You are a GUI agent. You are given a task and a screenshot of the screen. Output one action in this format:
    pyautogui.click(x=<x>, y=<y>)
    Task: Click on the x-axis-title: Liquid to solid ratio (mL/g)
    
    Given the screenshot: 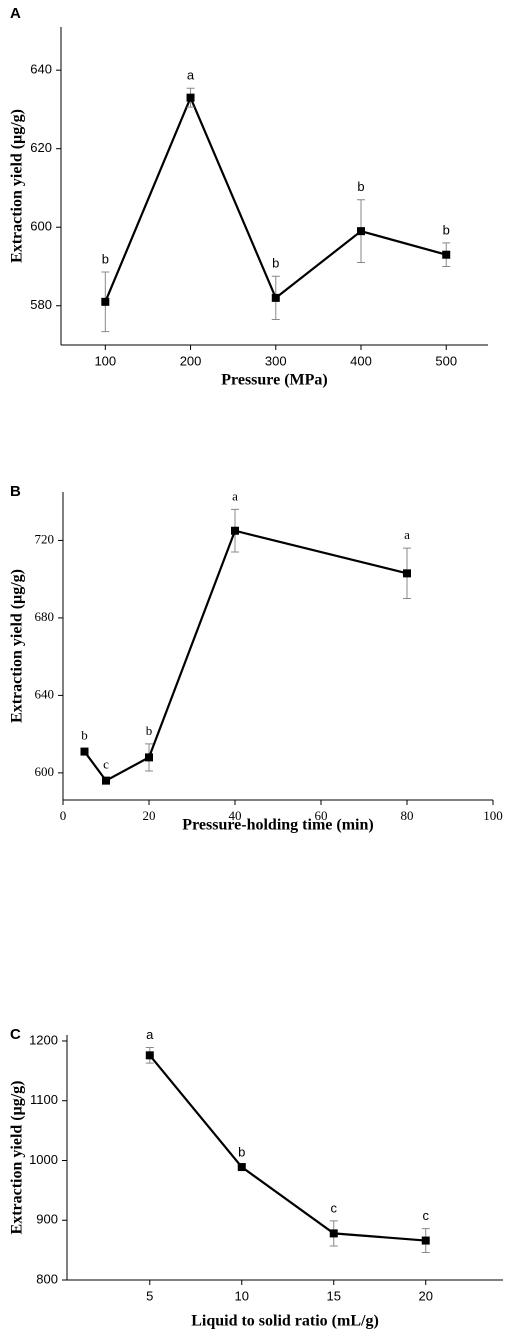 What is the action you would take?
    pyautogui.click(x=285, y=1321)
    